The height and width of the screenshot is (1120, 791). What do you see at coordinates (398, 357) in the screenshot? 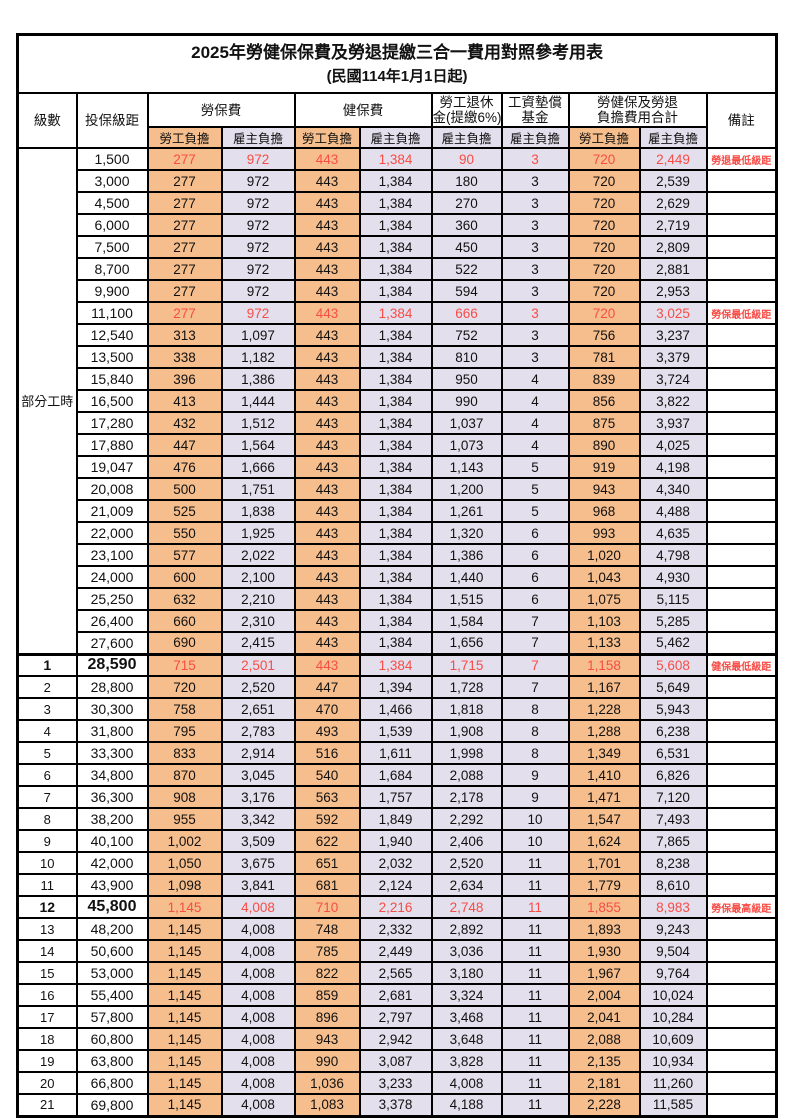
I see `table-row: 13,500 338 1,182 443 1,384 810 3 781 3,379` at bounding box center [398, 357].